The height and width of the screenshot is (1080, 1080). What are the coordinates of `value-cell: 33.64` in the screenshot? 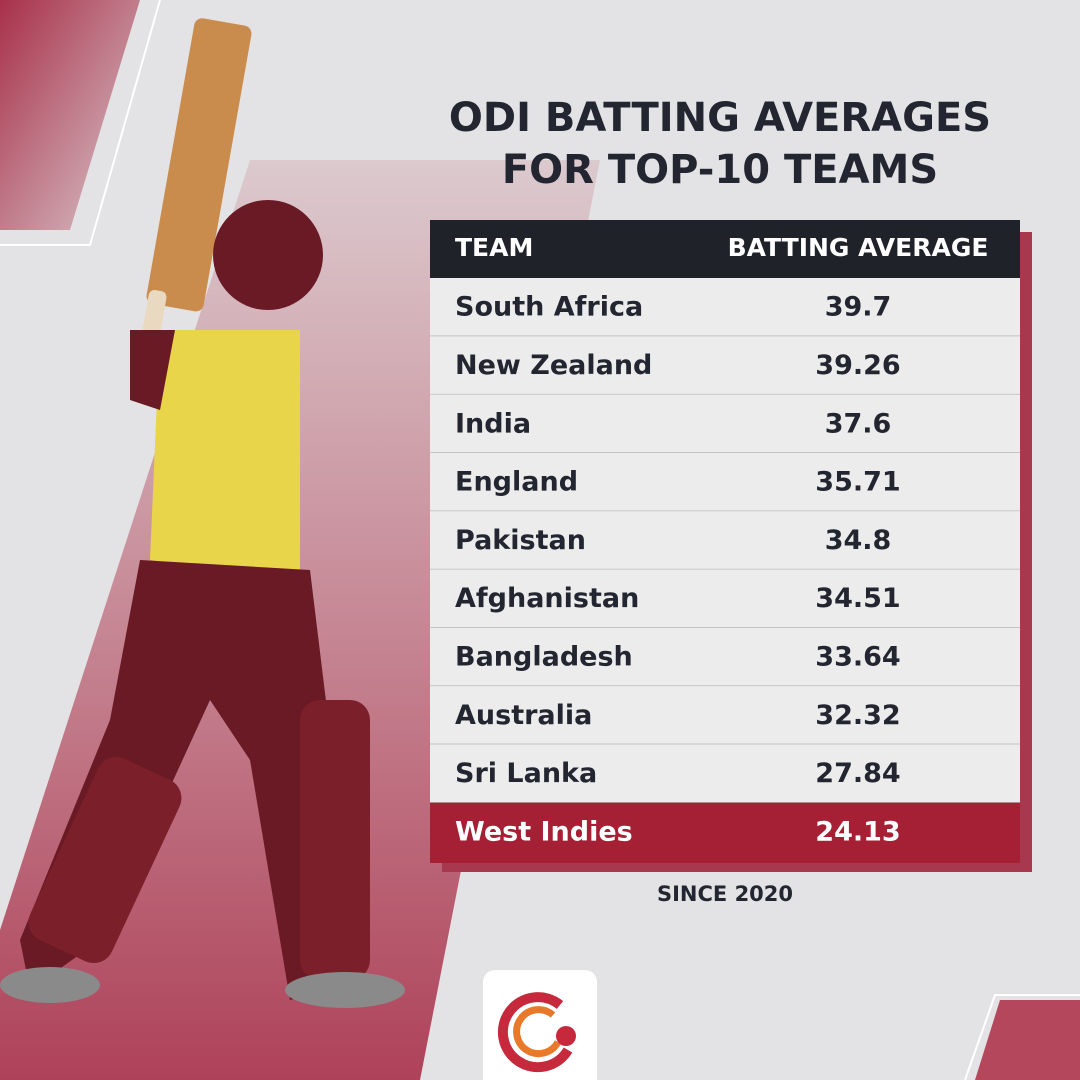 It's located at (857, 656).